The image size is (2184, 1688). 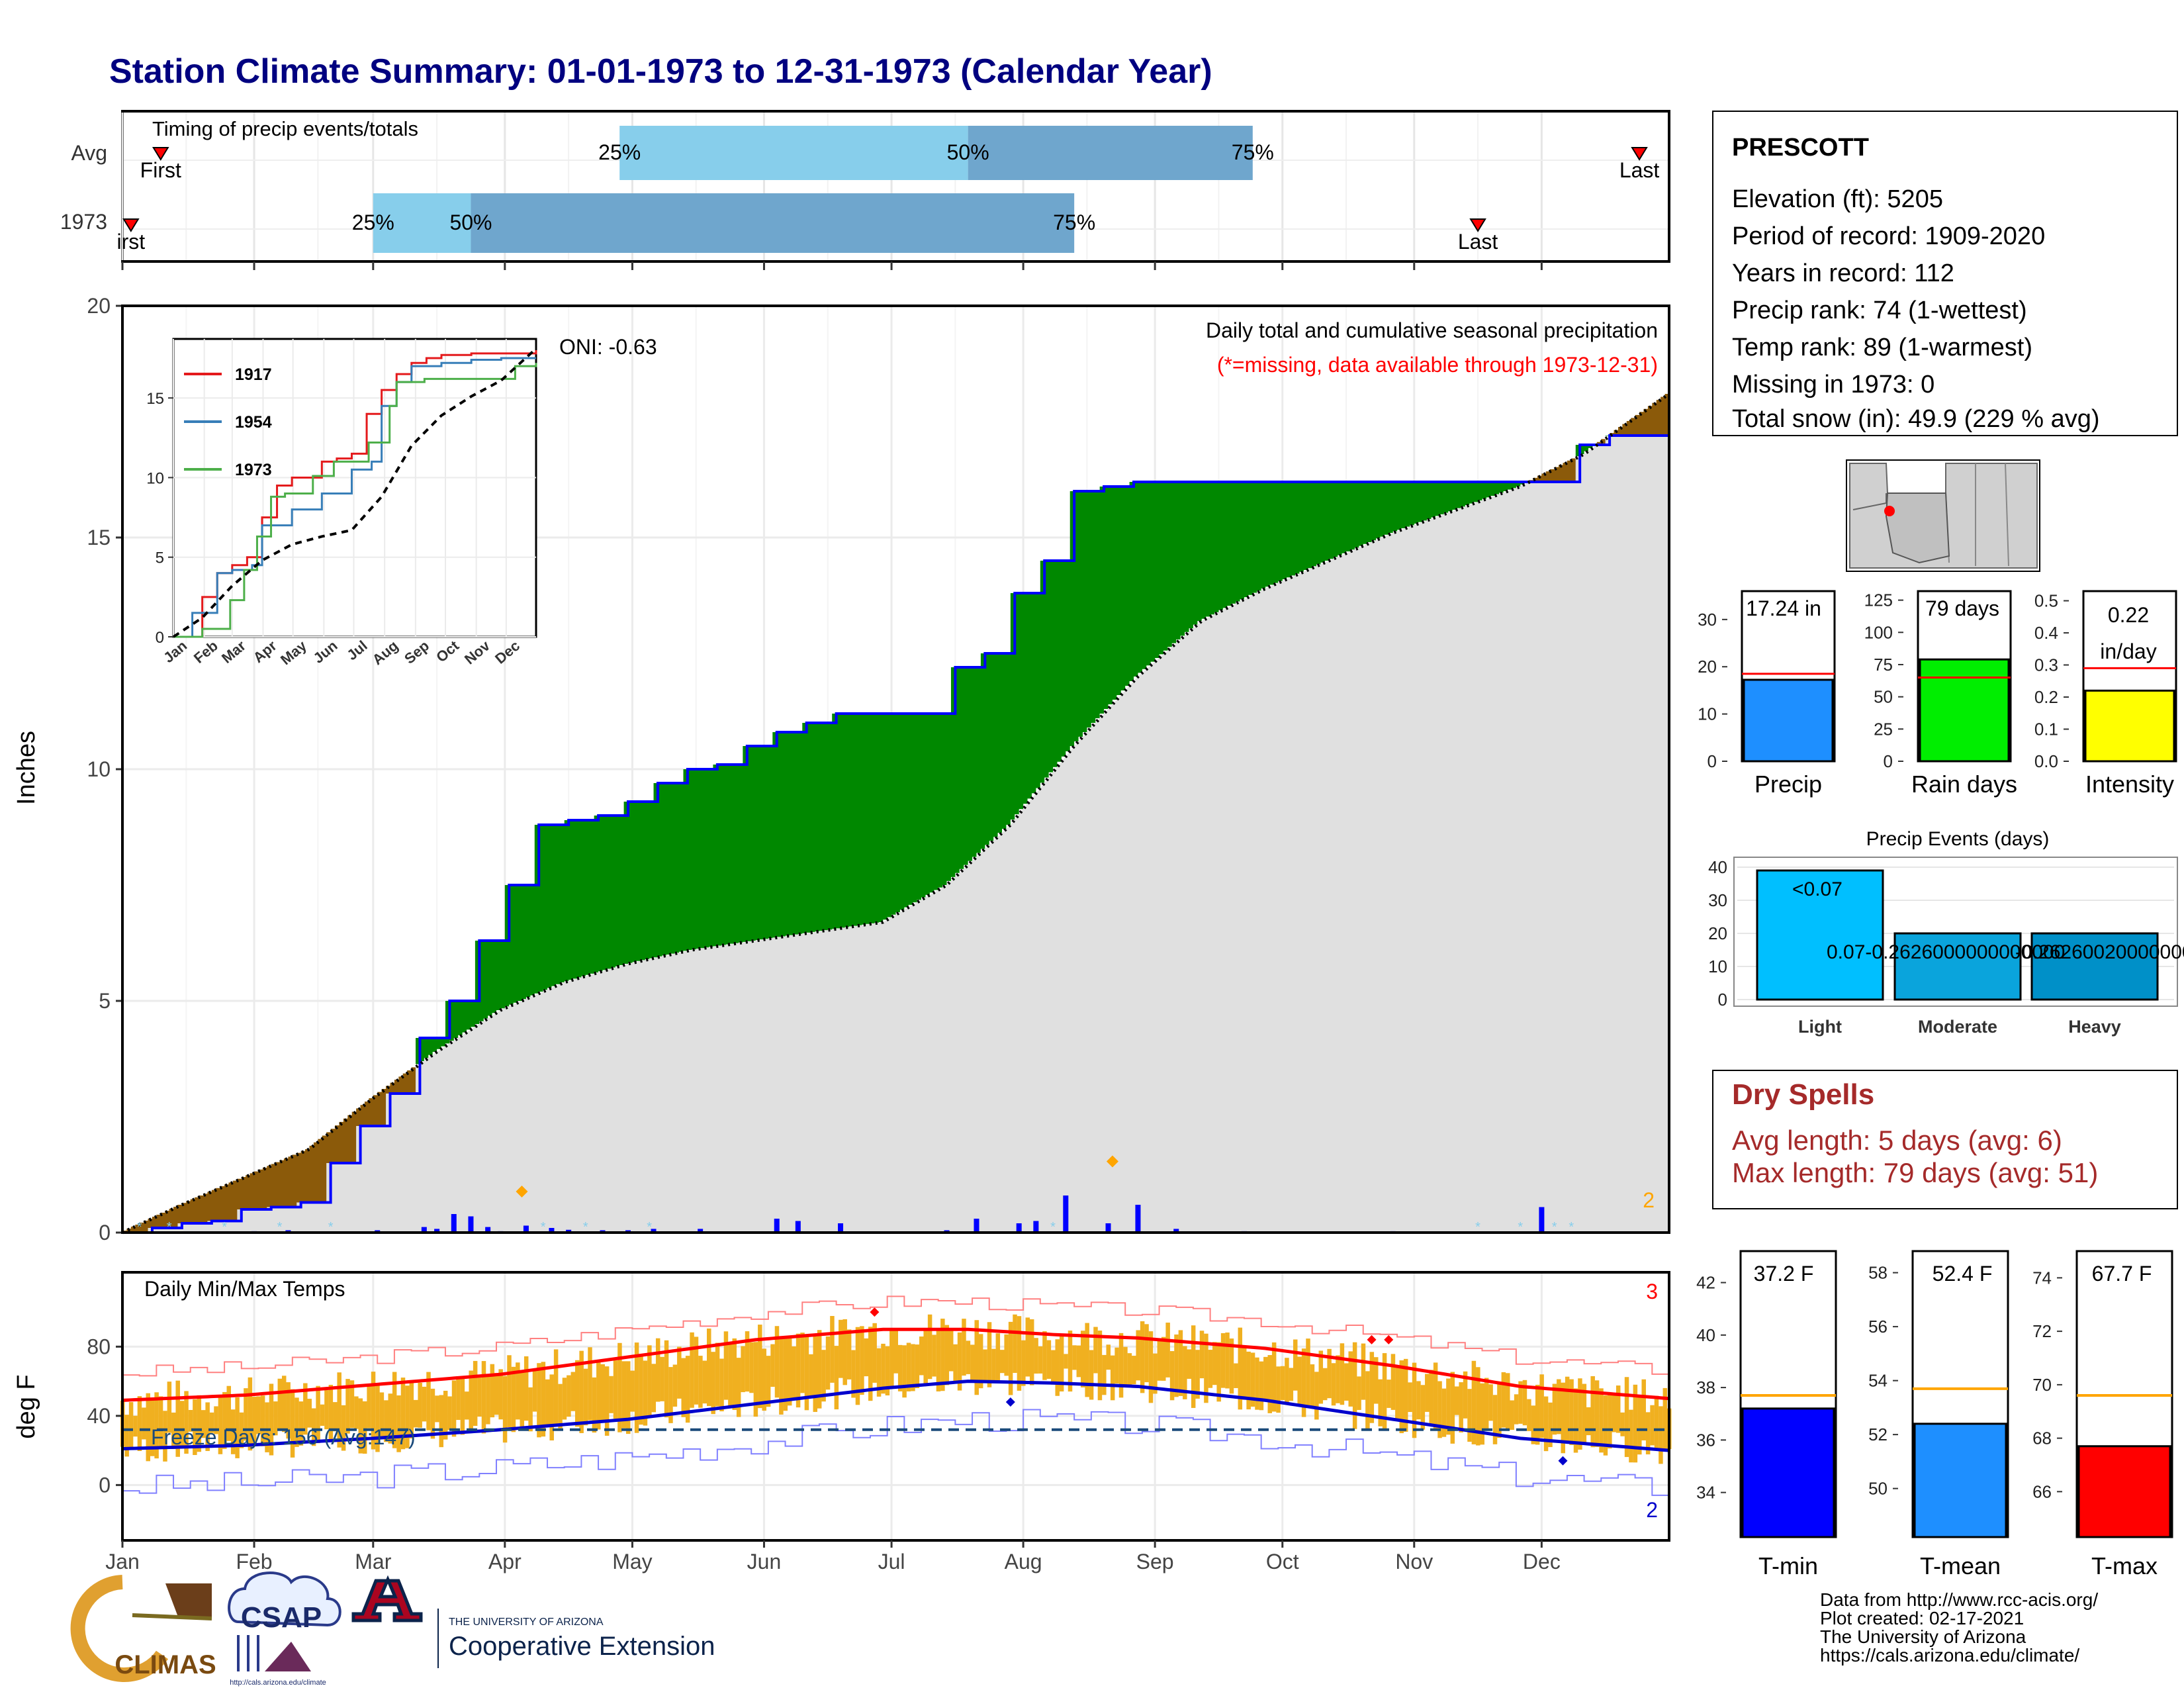 I want to click on mini-chart-tick-label: 50, so click(x=1883, y=697).